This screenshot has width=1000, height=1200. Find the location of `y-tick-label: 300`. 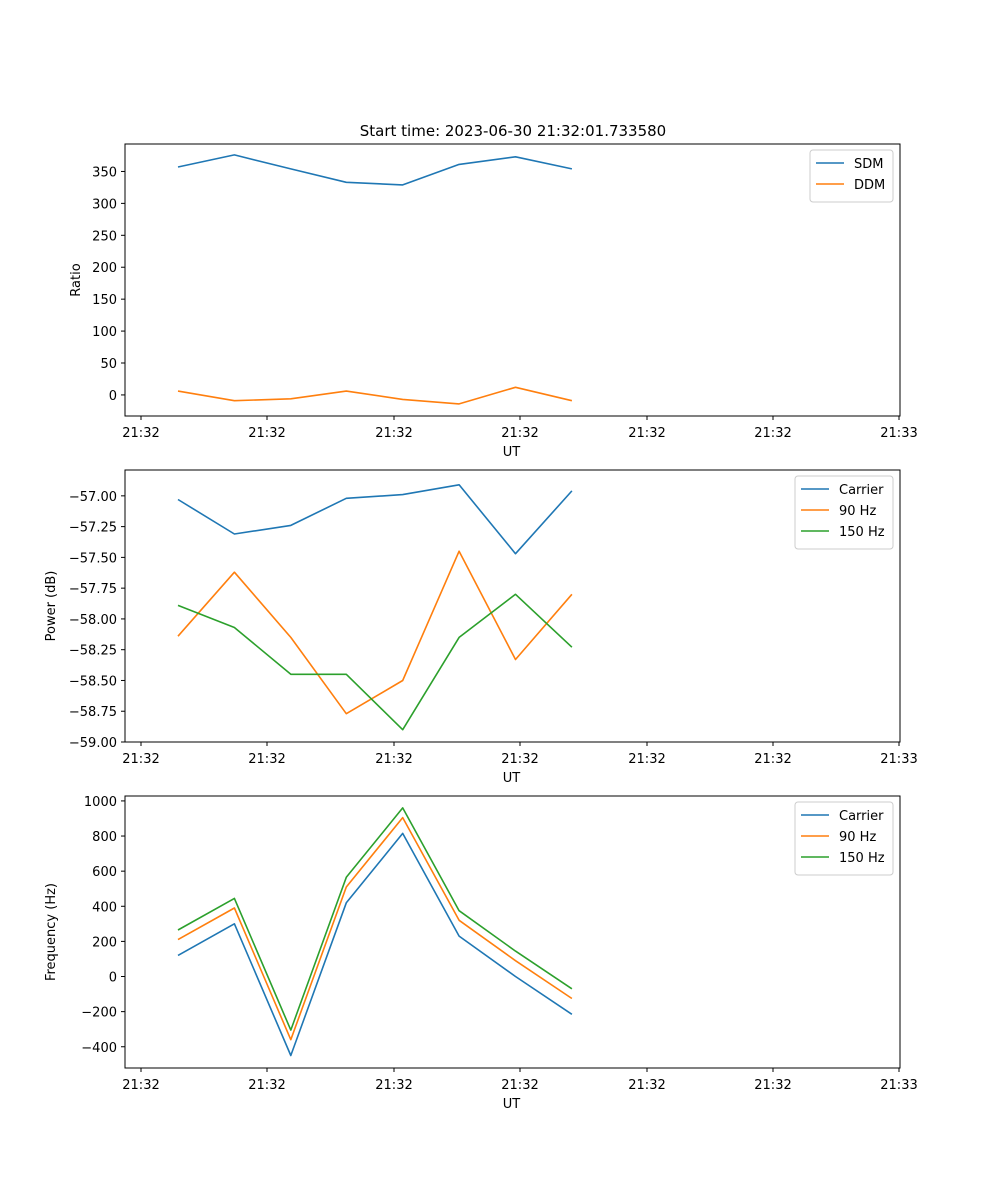

y-tick-label: 300 is located at coordinates (104, 204).